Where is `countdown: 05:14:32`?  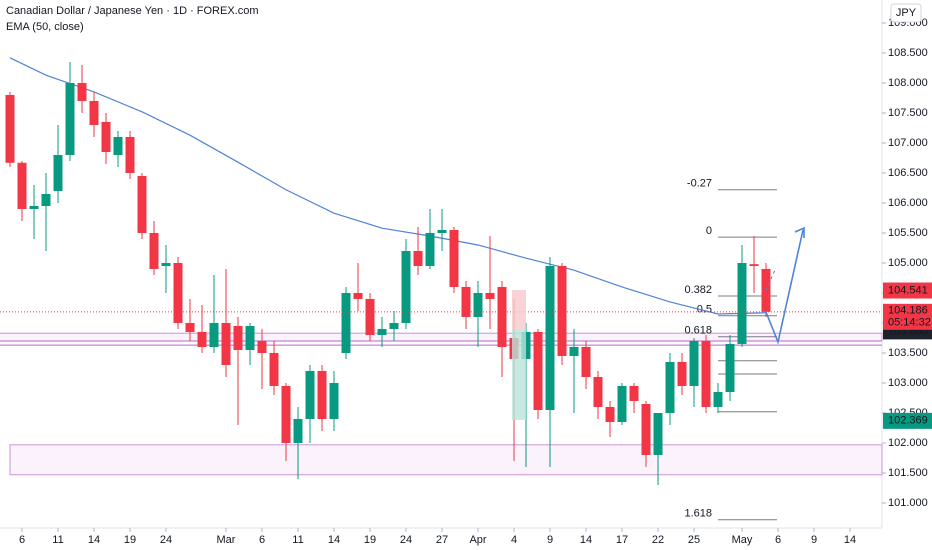 countdown: 05:14:32 is located at coordinates (909, 323).